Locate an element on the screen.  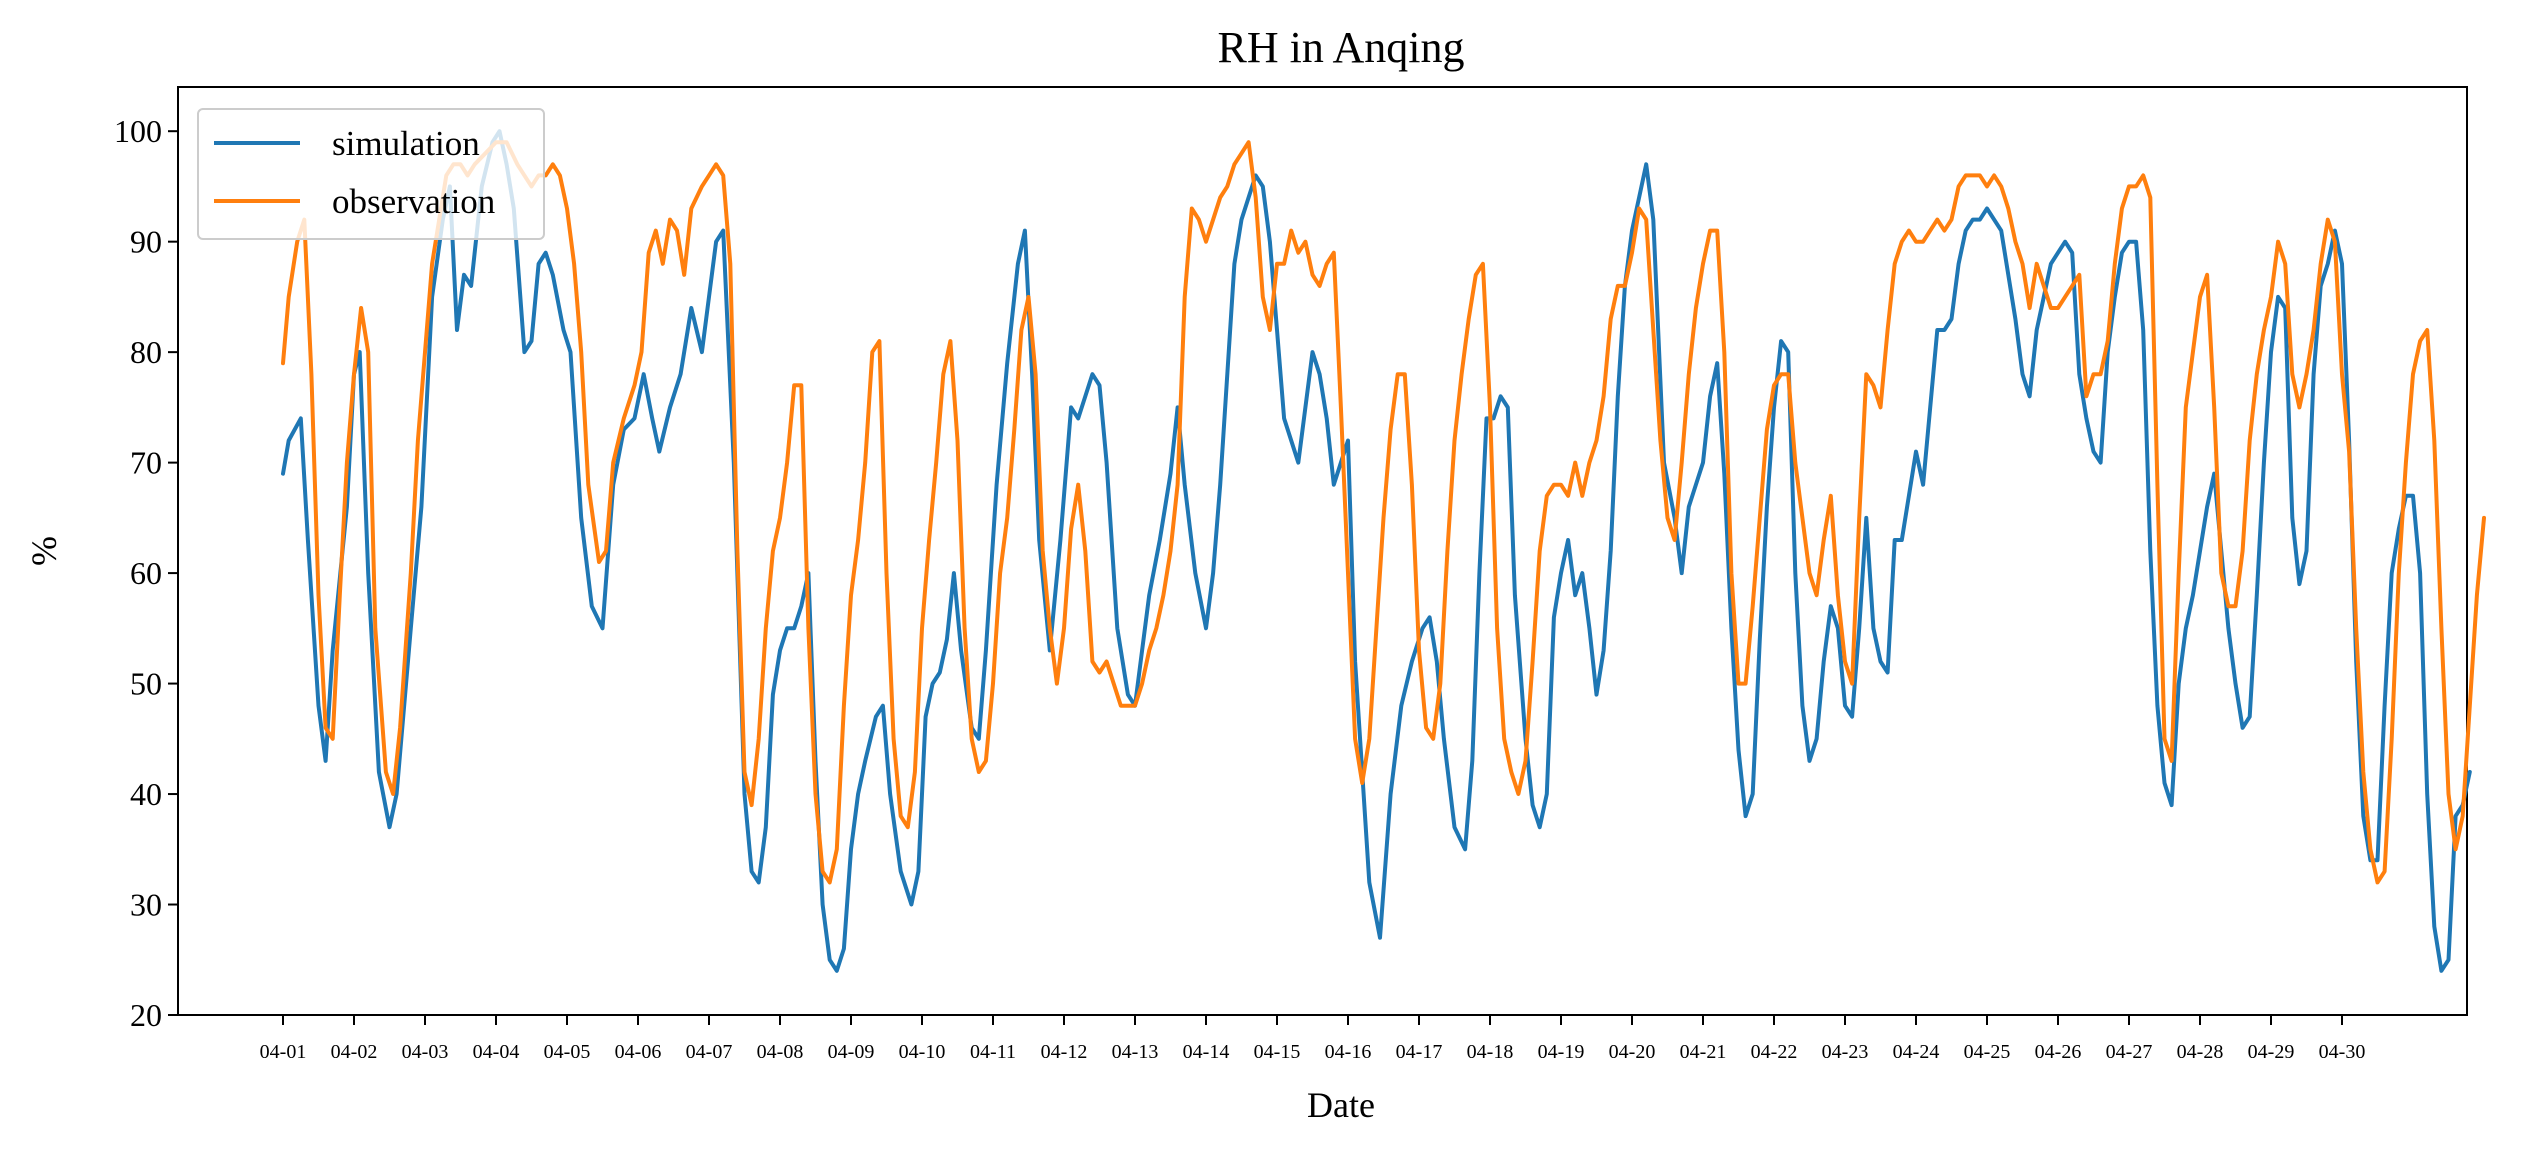
legend: simulation observation is located at coordinates (371, 174).